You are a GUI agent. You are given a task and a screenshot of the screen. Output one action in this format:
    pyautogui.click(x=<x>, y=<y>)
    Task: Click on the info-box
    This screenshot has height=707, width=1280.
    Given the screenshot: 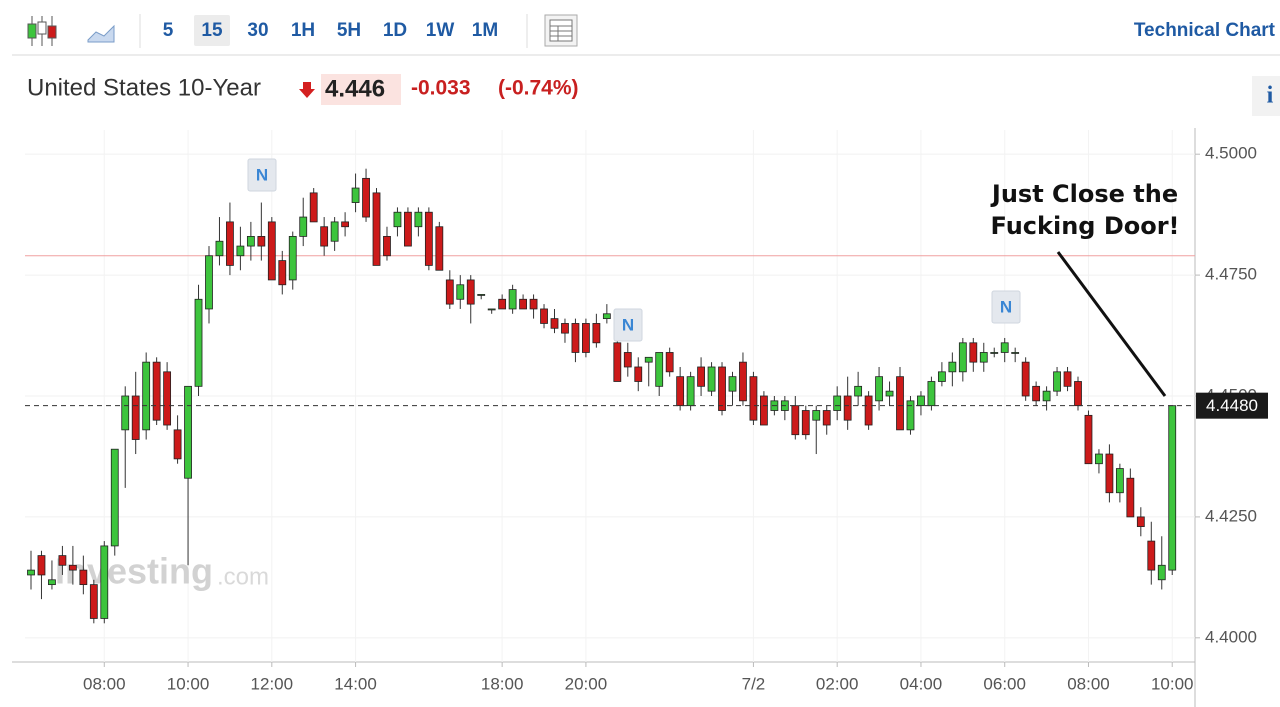 What is the action you would take?
    pyautogui.click(x=1266, y=96)
    